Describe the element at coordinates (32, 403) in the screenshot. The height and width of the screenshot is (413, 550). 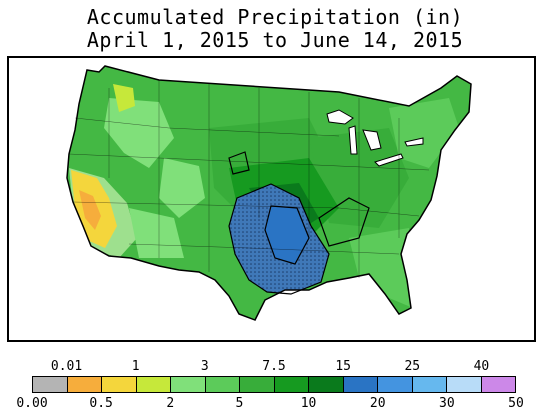
I see `legend-label-bottom: 0.00` at that location.